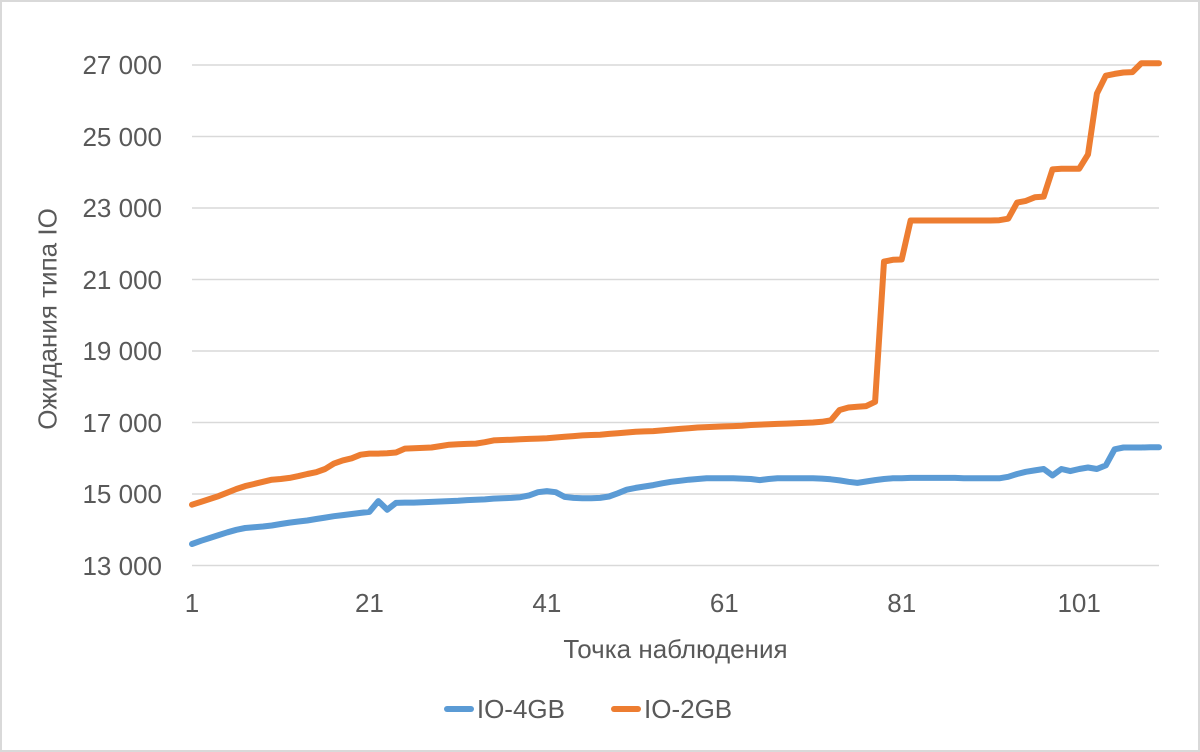 This screenshot has width=1200, height=752. I want to click on legend-swatch-io-4gb-icon, so click(458, 709).